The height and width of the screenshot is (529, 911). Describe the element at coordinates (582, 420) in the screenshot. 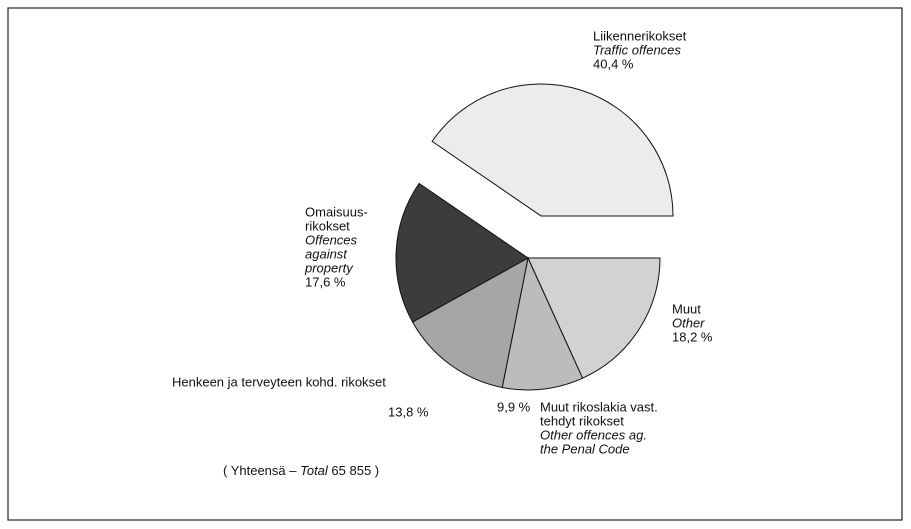

I see `slice-label: tehdyt rikokset` at that location.